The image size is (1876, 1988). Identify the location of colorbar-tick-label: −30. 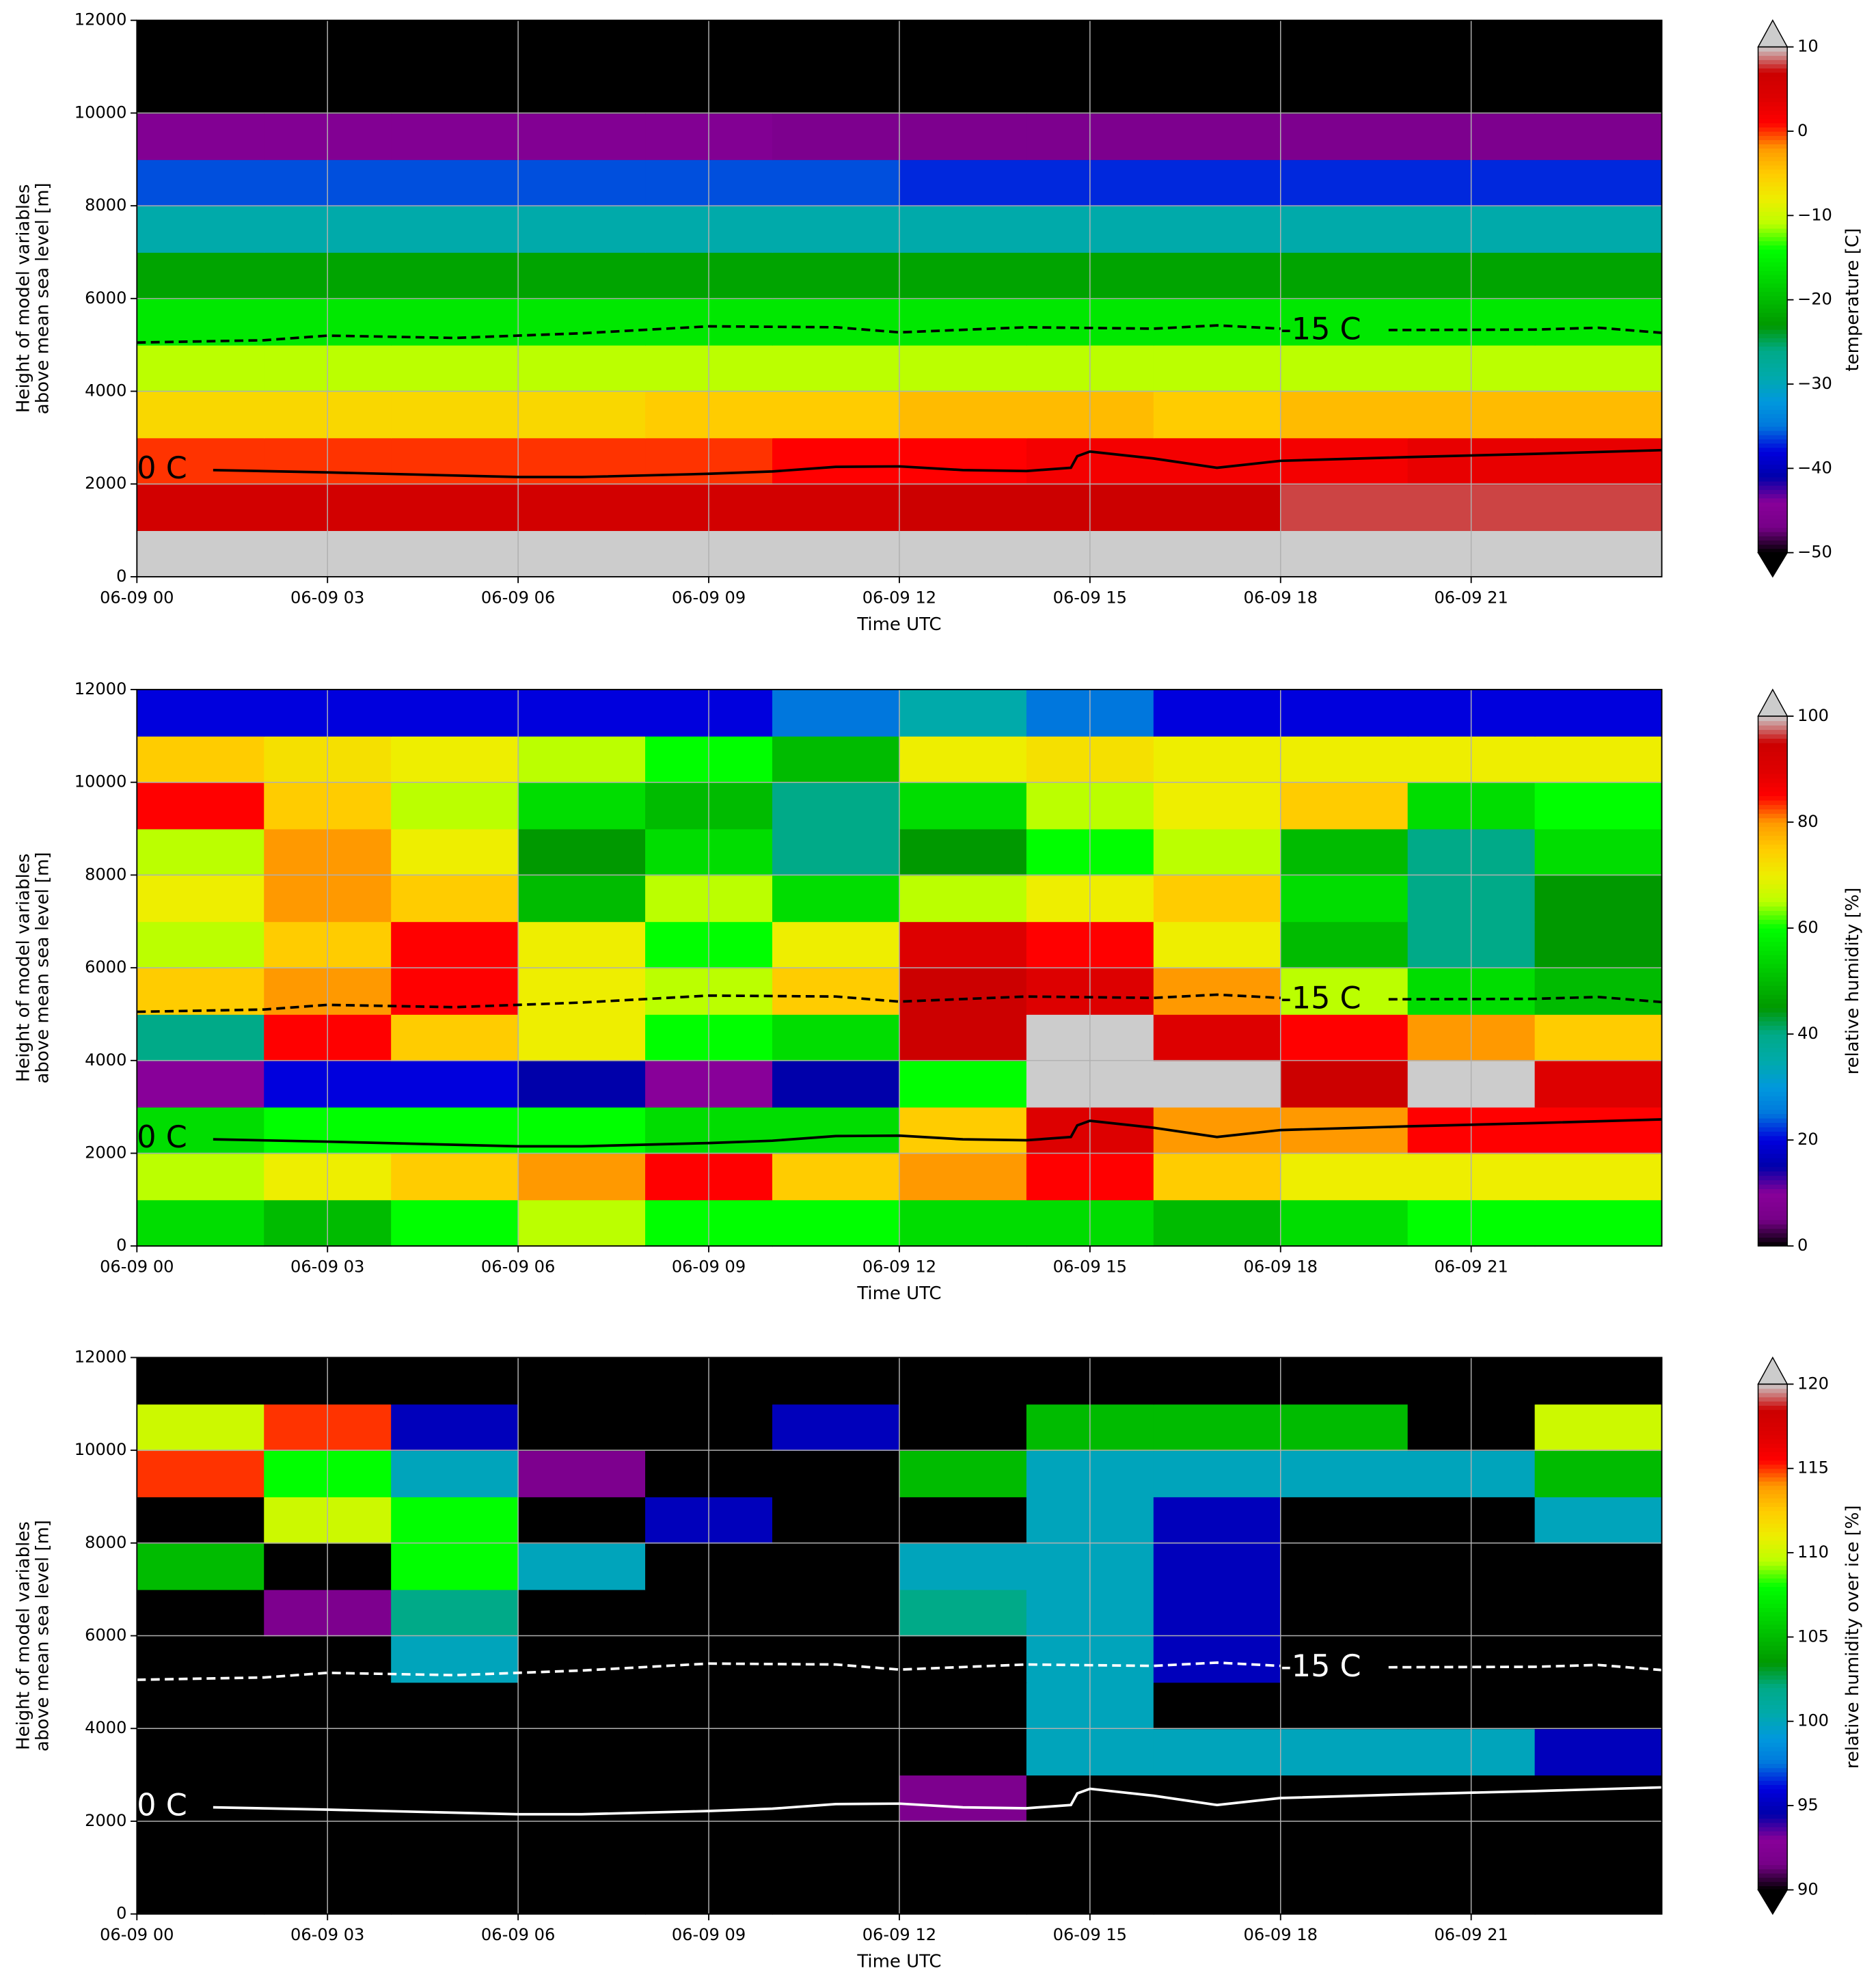
(1814, 384).